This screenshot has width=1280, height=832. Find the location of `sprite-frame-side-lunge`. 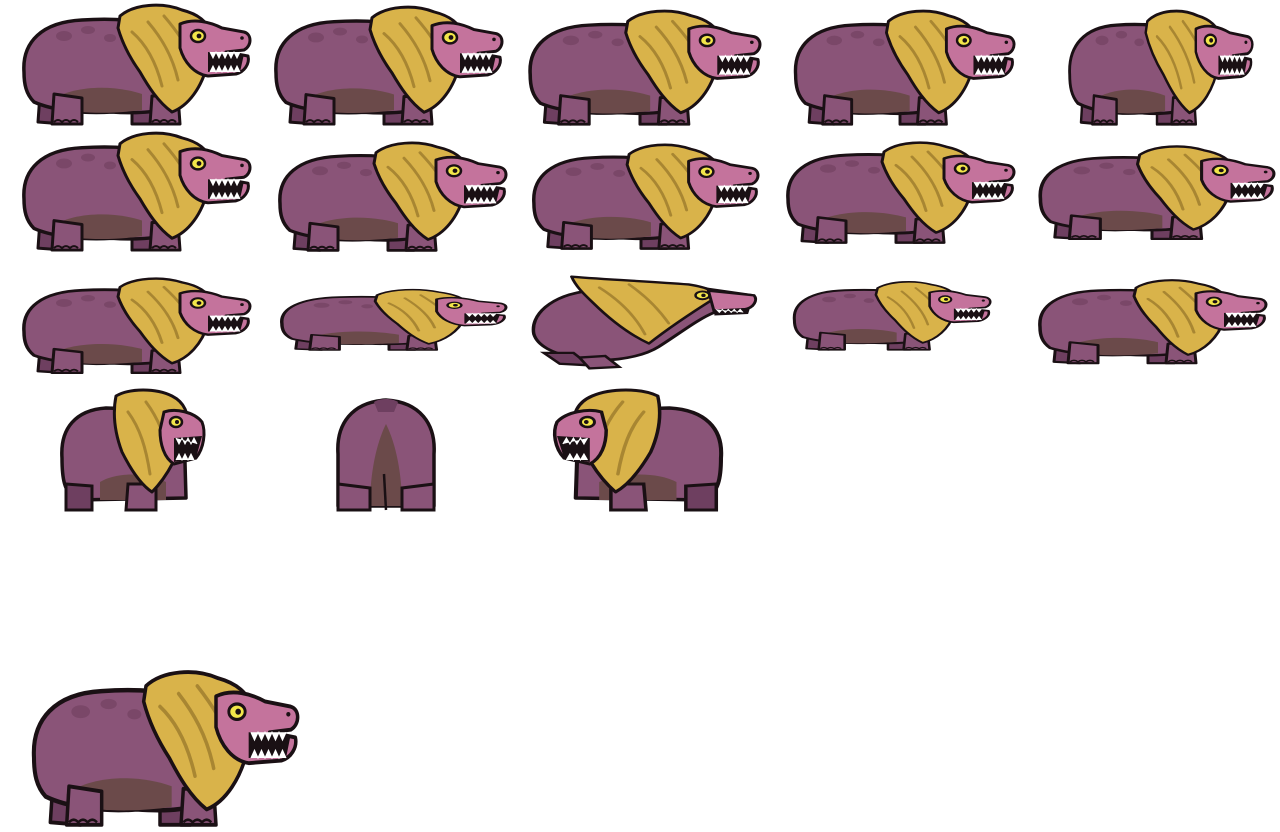

sprite-frame-side-lunge is located at coordinates (639, 321).